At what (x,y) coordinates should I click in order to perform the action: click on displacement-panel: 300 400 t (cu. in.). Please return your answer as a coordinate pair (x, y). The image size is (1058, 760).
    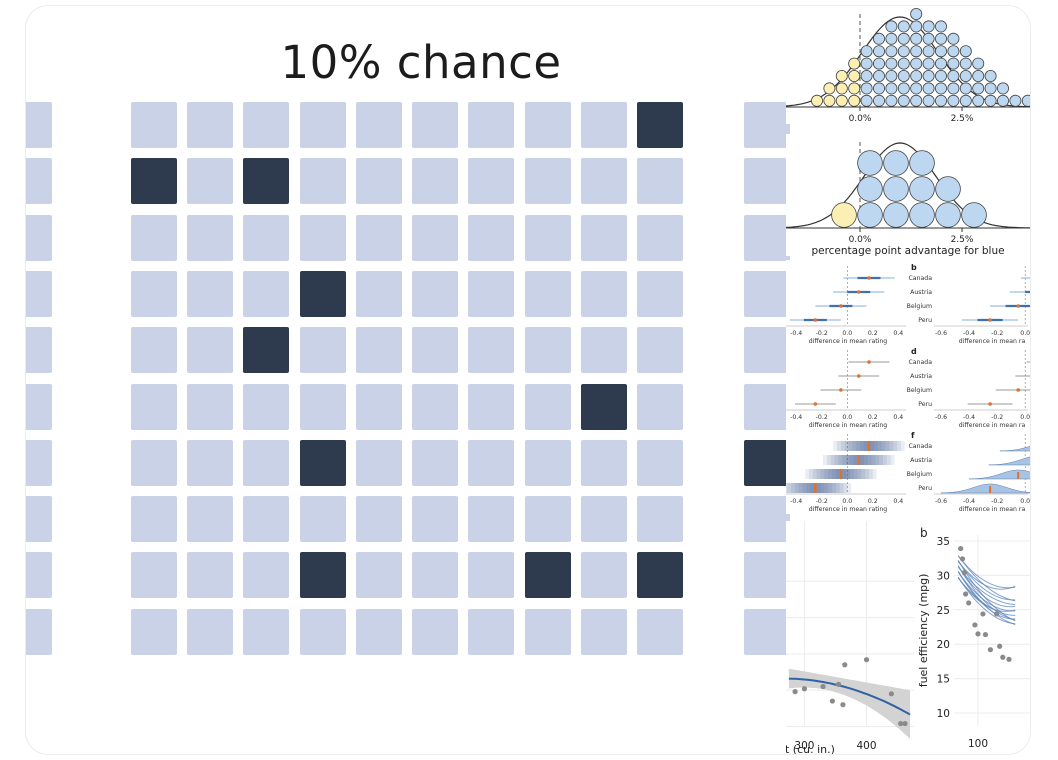
    Looking at the image, I should click on (850, 637).